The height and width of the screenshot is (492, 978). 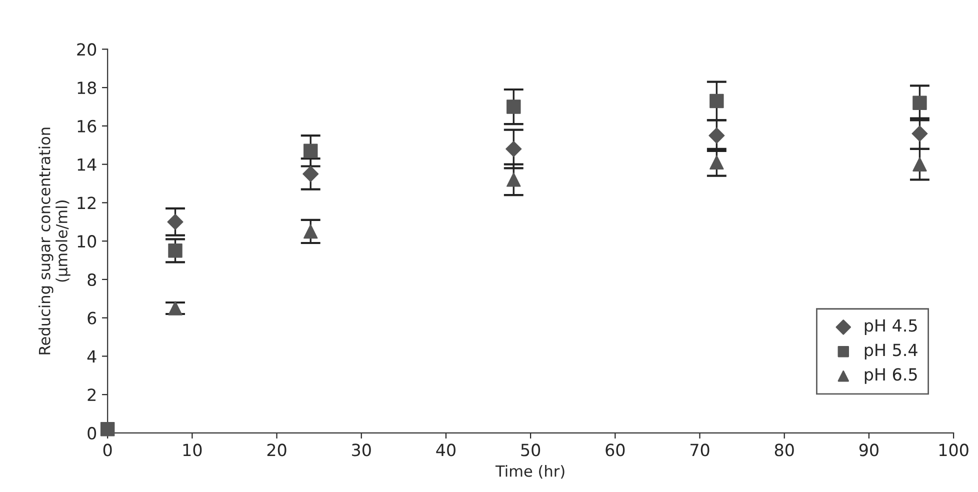 I want to click on x-tick-label: 60, so click(x=615, y=450).